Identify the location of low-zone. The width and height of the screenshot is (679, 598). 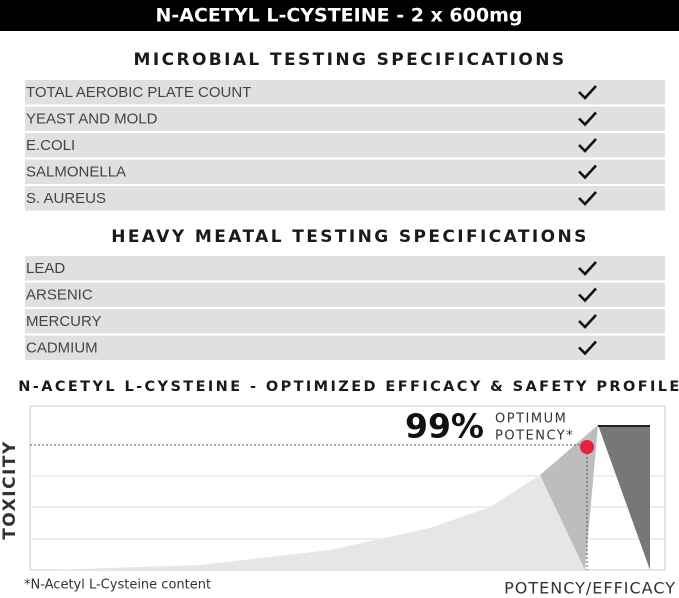
(317, 522).